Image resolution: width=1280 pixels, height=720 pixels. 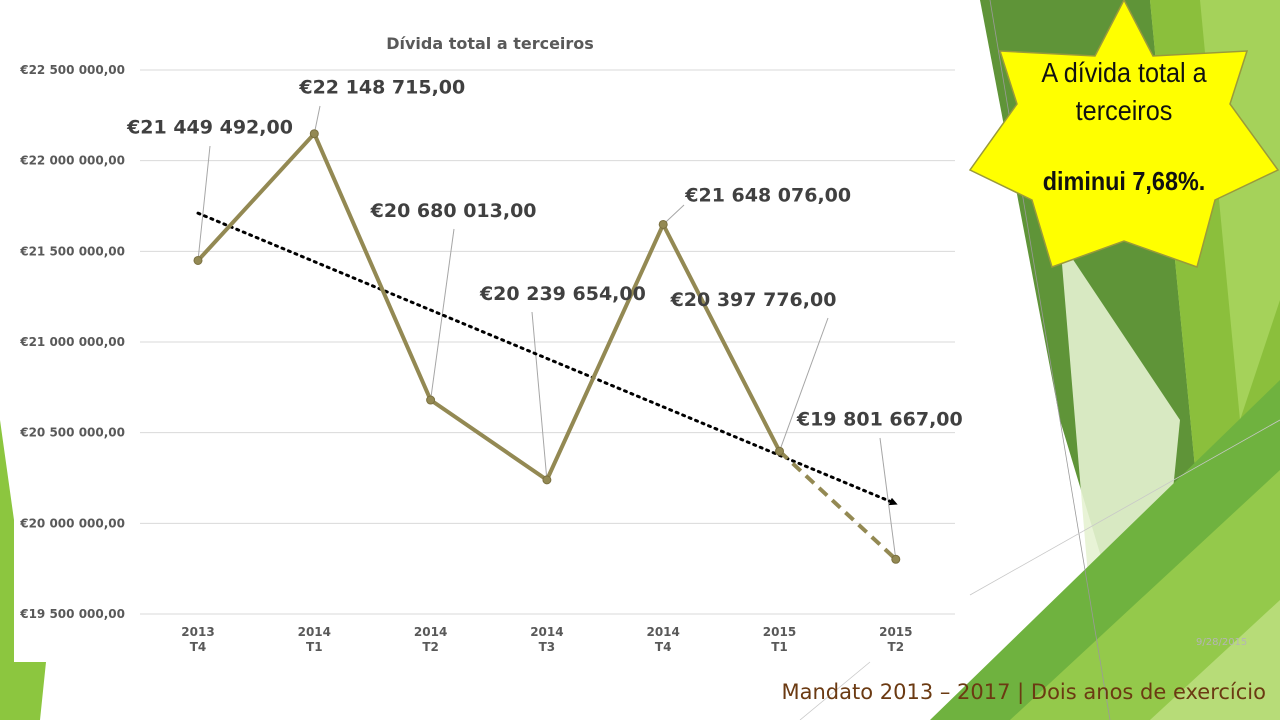 What do you see at coordinates (314, 639) in the screenshot?
I see `x-tick-label: 2014 T1` at bounding box center [314, 639].